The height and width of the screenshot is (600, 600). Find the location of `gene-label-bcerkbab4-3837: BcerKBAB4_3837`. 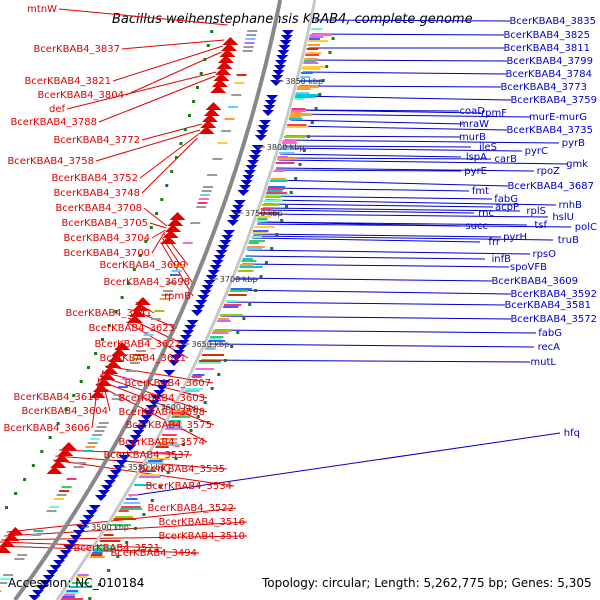

gene-label-bcerkbab4-3837: BcerKBAB4_3837 is located at coordinates (76, 49).